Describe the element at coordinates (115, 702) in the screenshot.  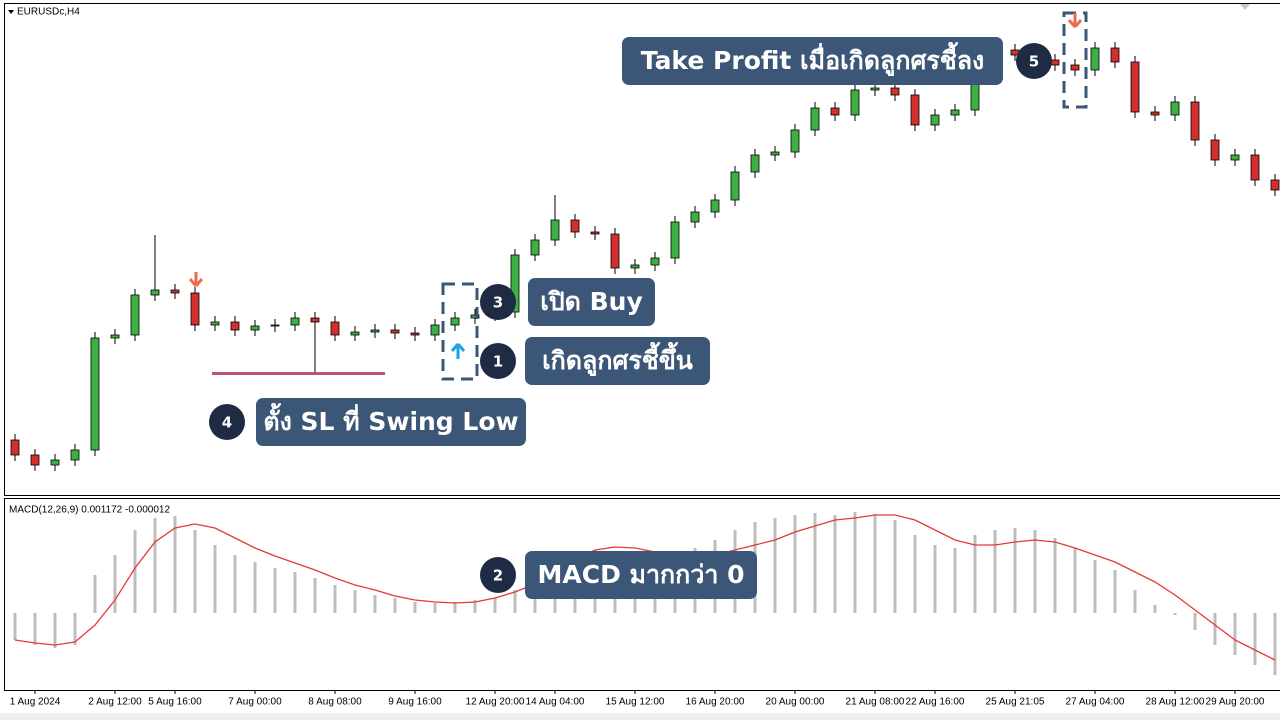
I see `x-tick-label: 2 Aug 12:00` at that location.